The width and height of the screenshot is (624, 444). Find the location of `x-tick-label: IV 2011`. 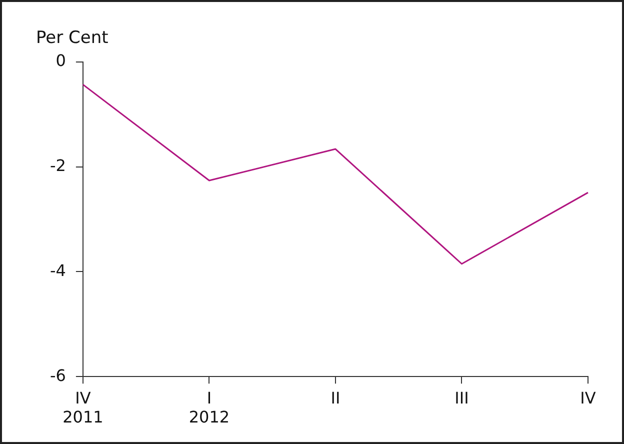

x-tick-label: IV 2011 is located at coordinates (83, 407).